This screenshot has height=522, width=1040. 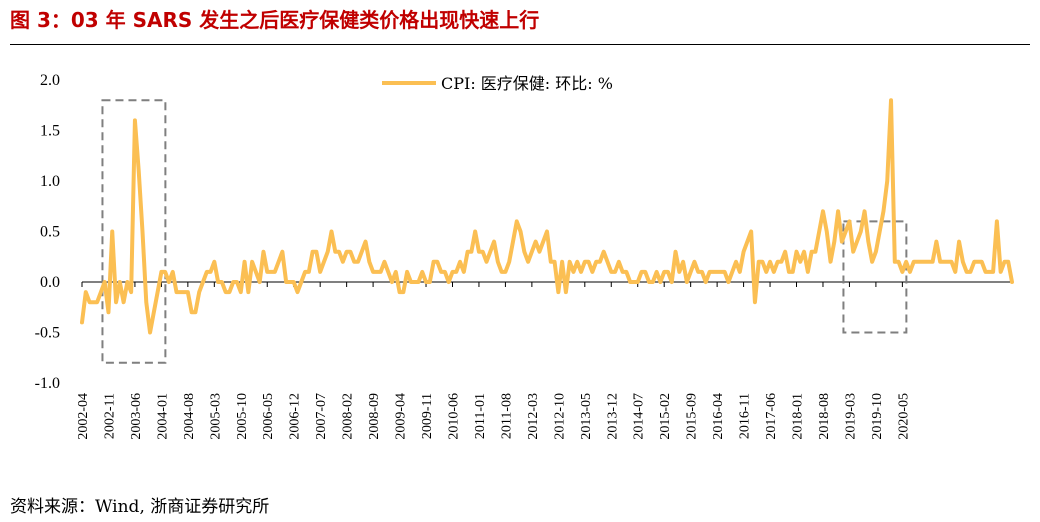 What do you see at coordinates (47, 383) in the screenshot?
I see `y-tick-label: -1.0` at bounding box center [47, 383].